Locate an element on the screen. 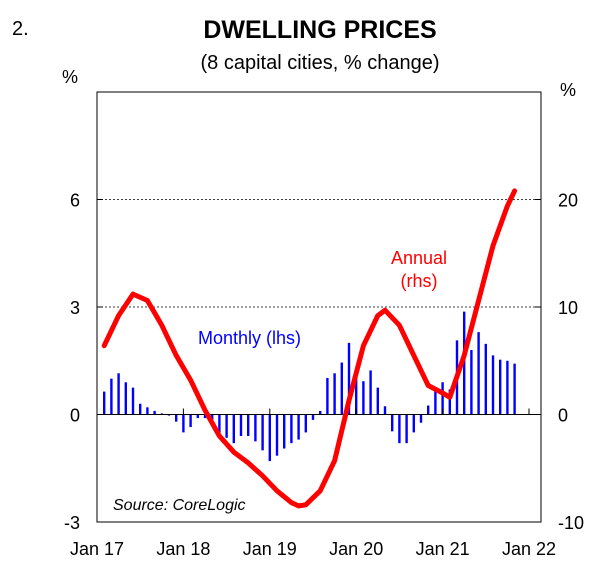 The height and width of the screenshot is (567, 601). left-tick-label: 0 is located at coordinates (75, 416).